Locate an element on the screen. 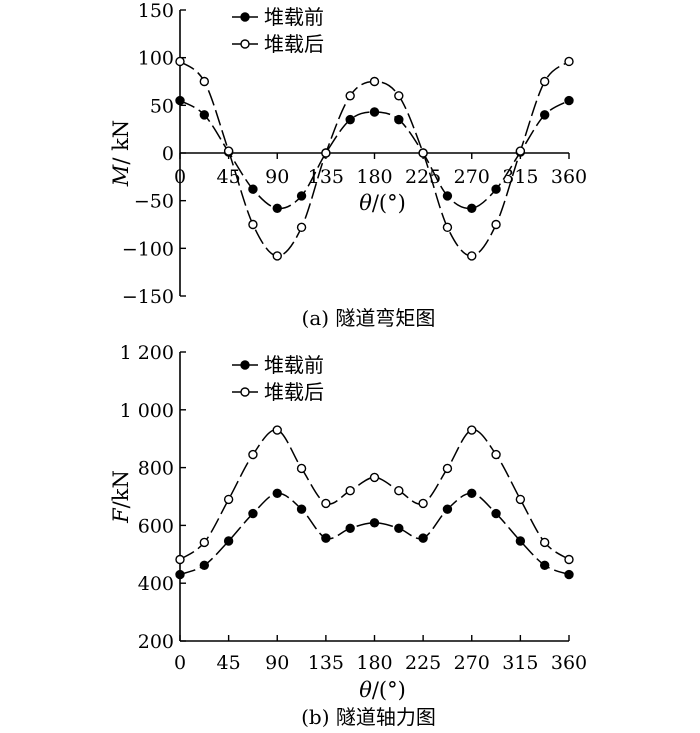 This screenshot has height=733, width=700. chart-caption: (b) 隧道轴力图 is located at coordinates (368, 717).